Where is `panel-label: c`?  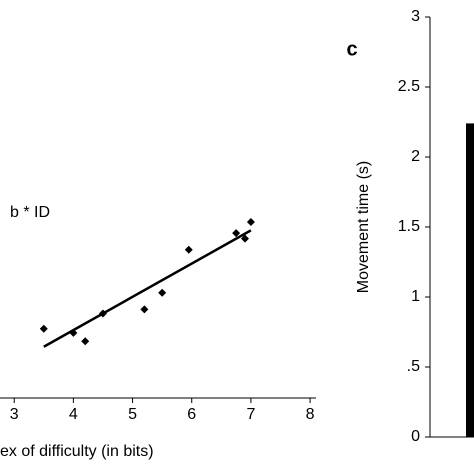
panel-label: c is located at coordinates (351, 49).